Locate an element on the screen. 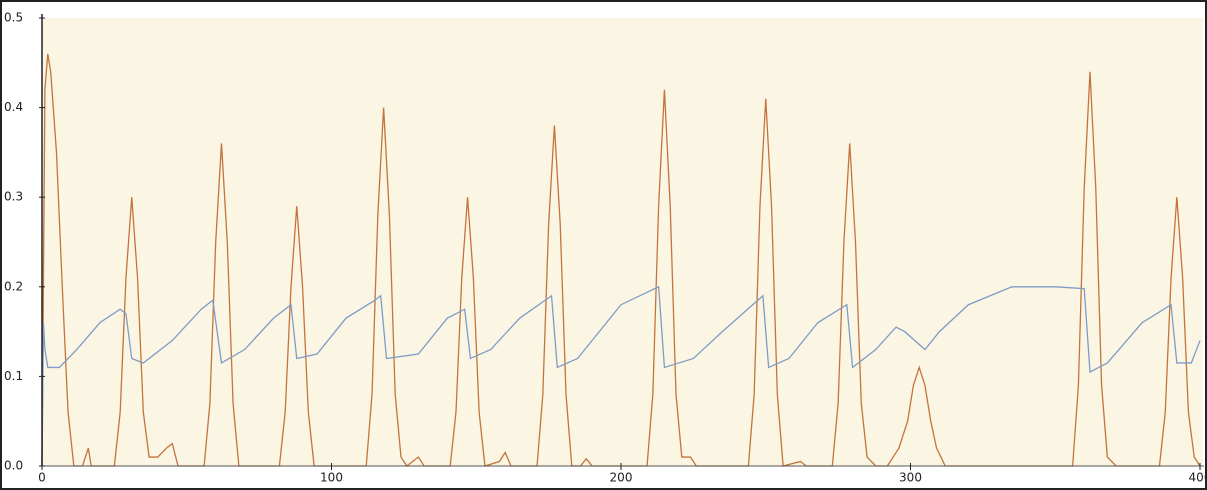 The width and height of the screenshot is (1207, 490). y-tick-label: 0.4 is located at coordinates (13, 107).